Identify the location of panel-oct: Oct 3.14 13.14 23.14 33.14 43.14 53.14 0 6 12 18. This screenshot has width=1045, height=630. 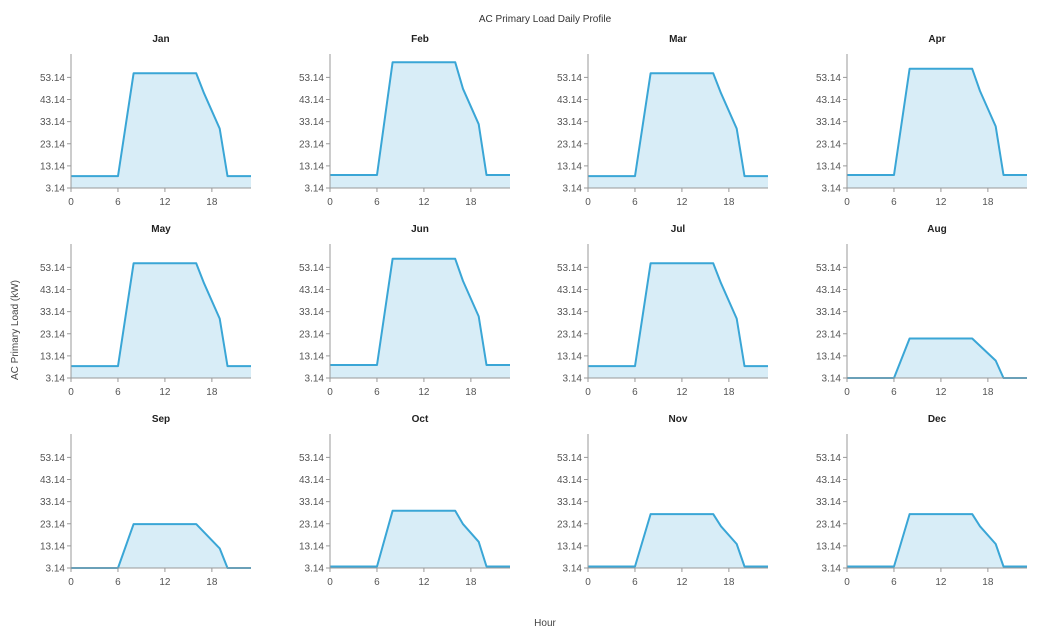
(404, 501).